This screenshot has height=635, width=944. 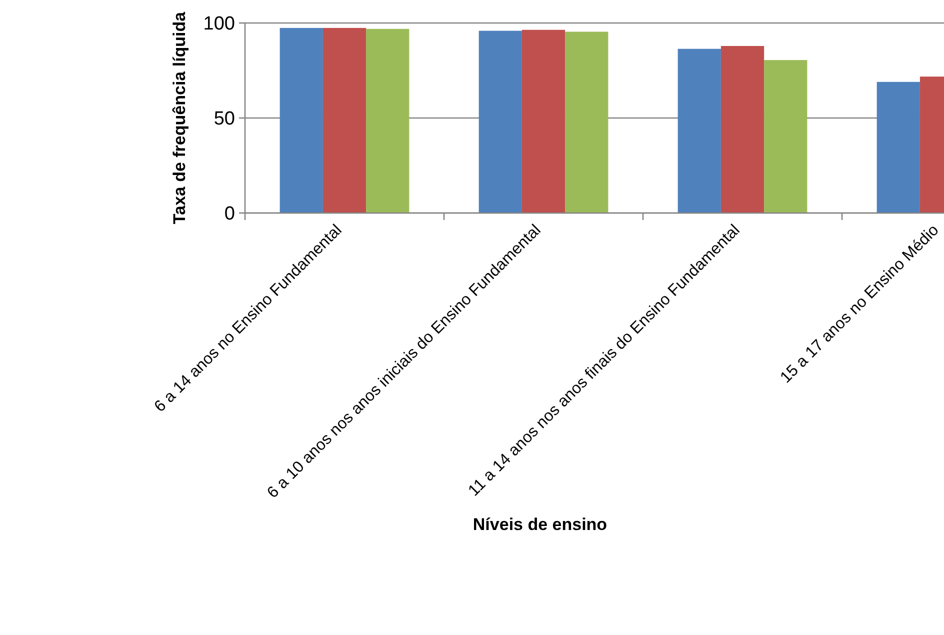 I want to click on x-axis-title: Níveis de ensino, so click(x=540, y=524).